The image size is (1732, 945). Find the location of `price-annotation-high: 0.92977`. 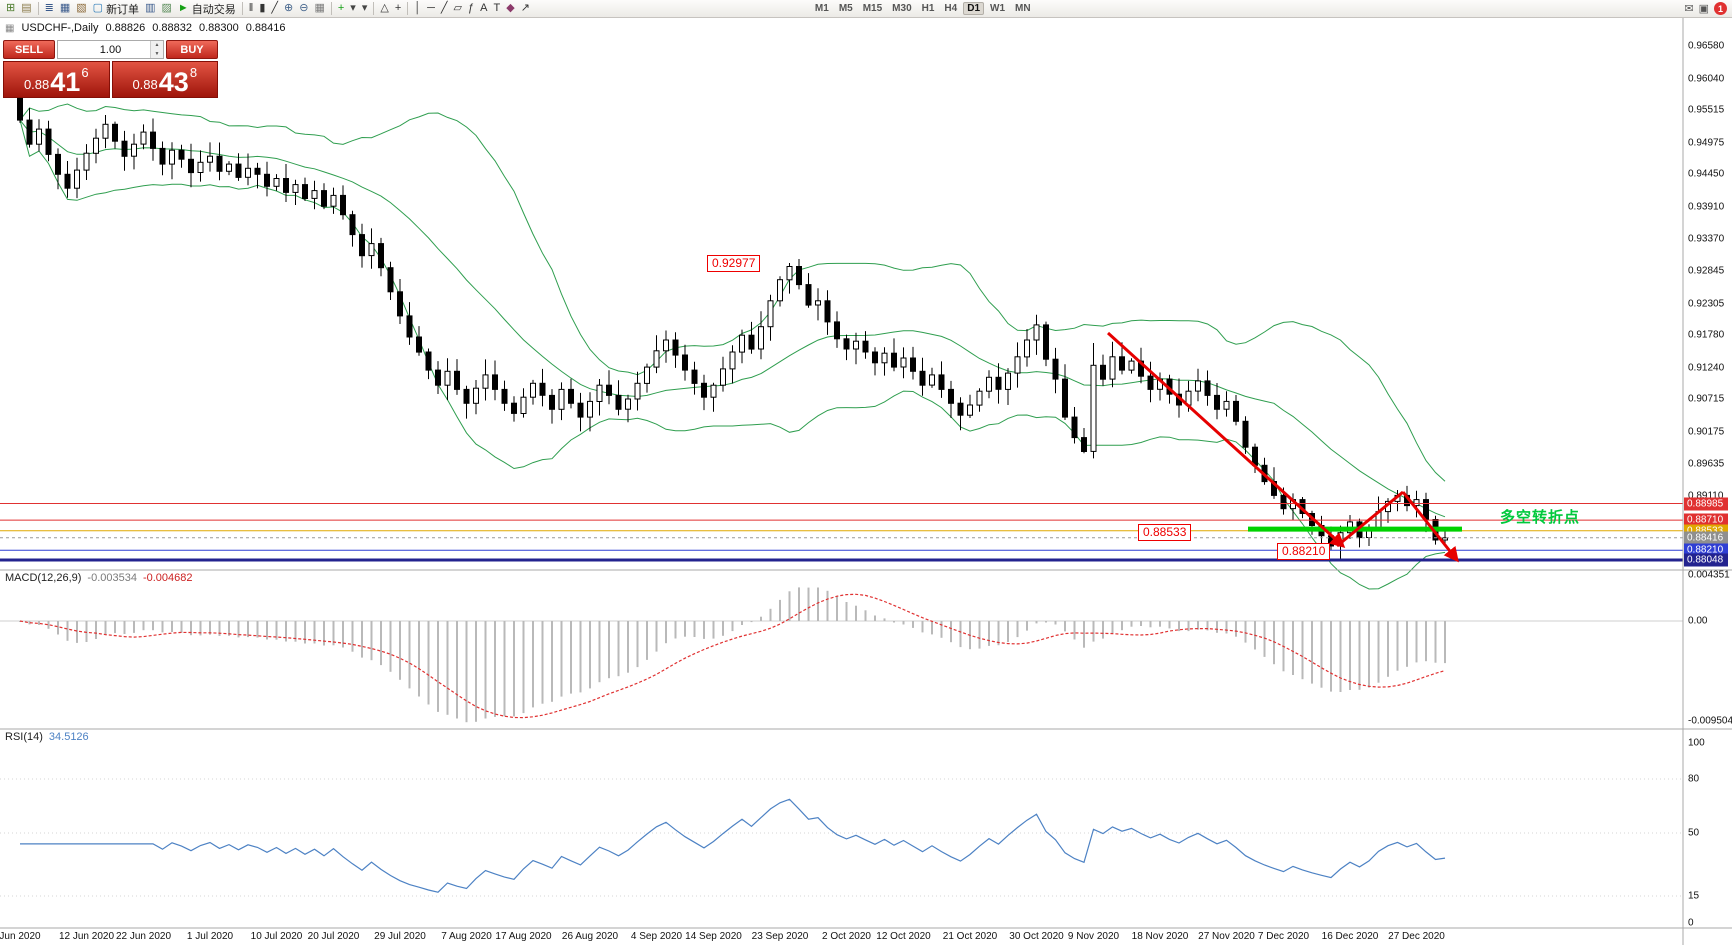

price-annotation-high: 0.92977 is located at coordinates (734, 263).